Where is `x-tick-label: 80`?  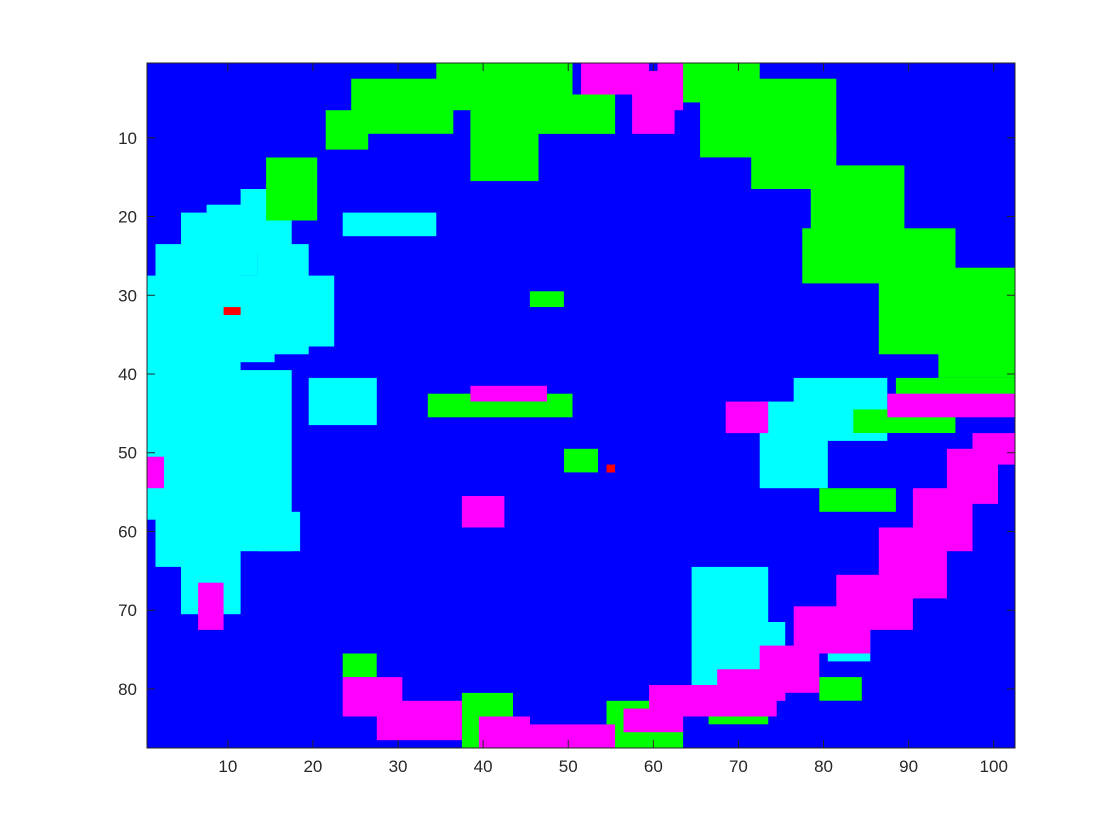
x-tick-label: 80 is located at coordinates (823, 766).